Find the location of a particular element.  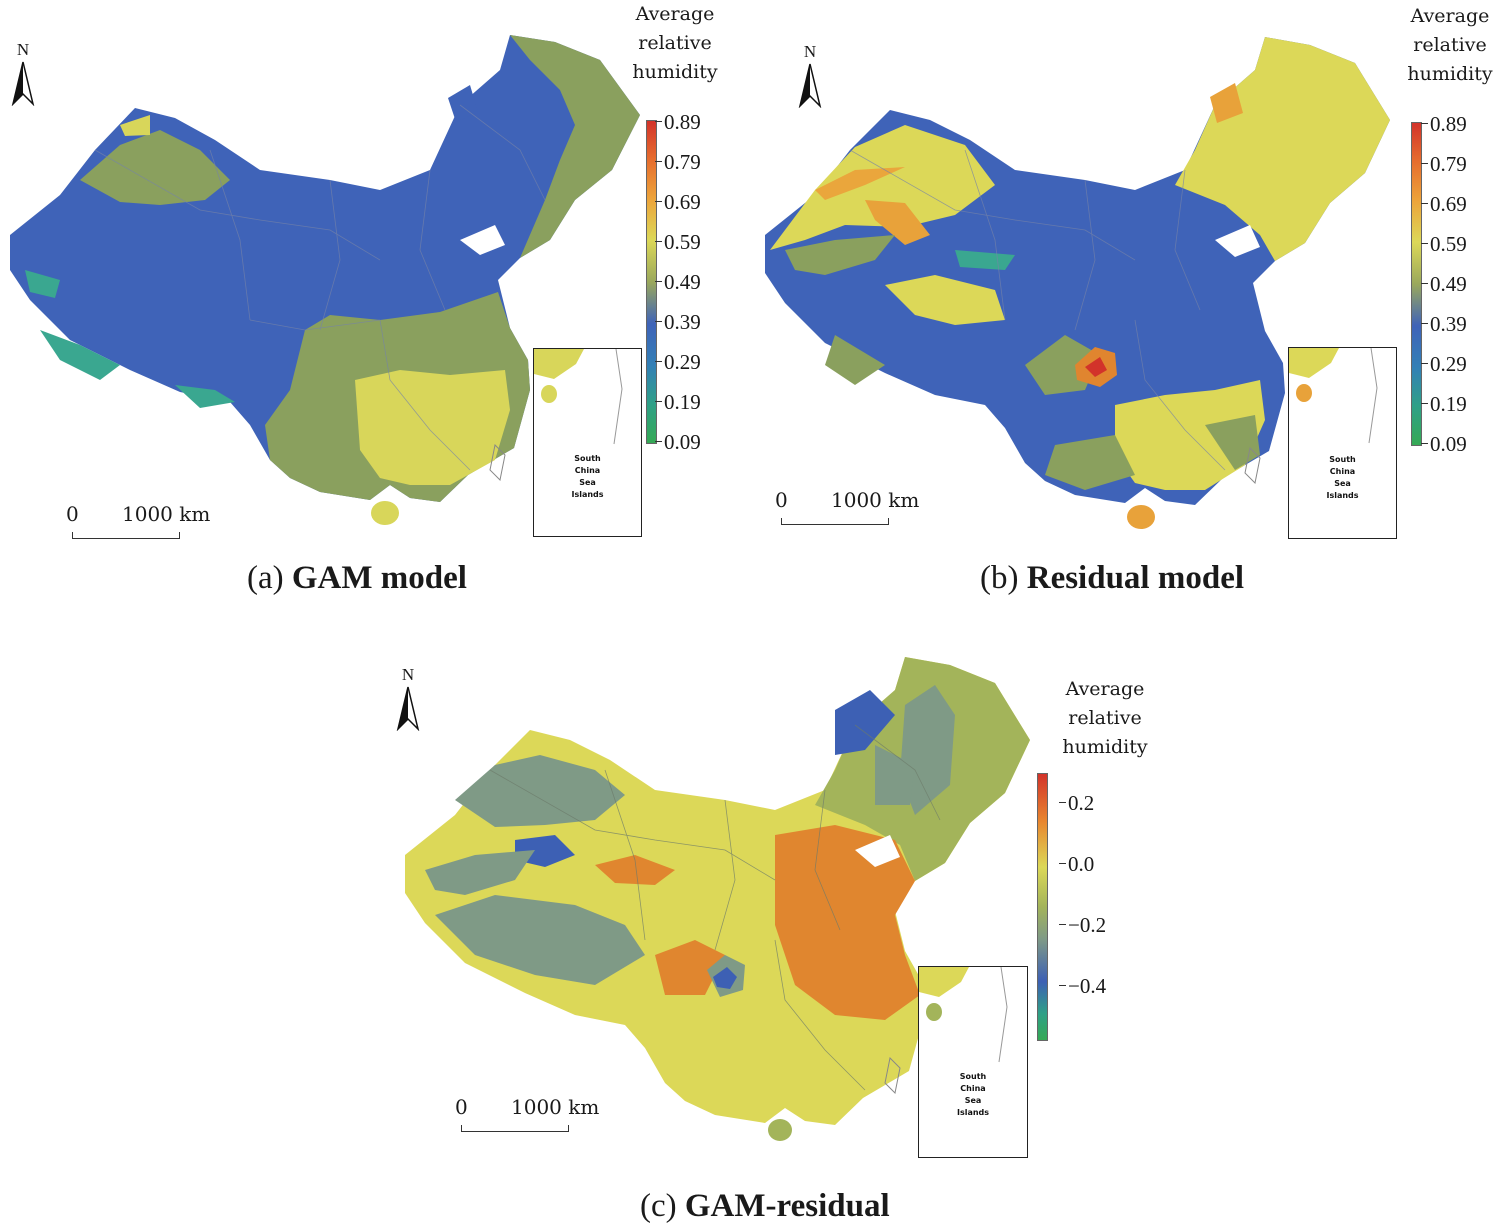

legend-ticks-c: 0.2 0.0 −0.2 −0.4 is located at coordinates (1103, 901).